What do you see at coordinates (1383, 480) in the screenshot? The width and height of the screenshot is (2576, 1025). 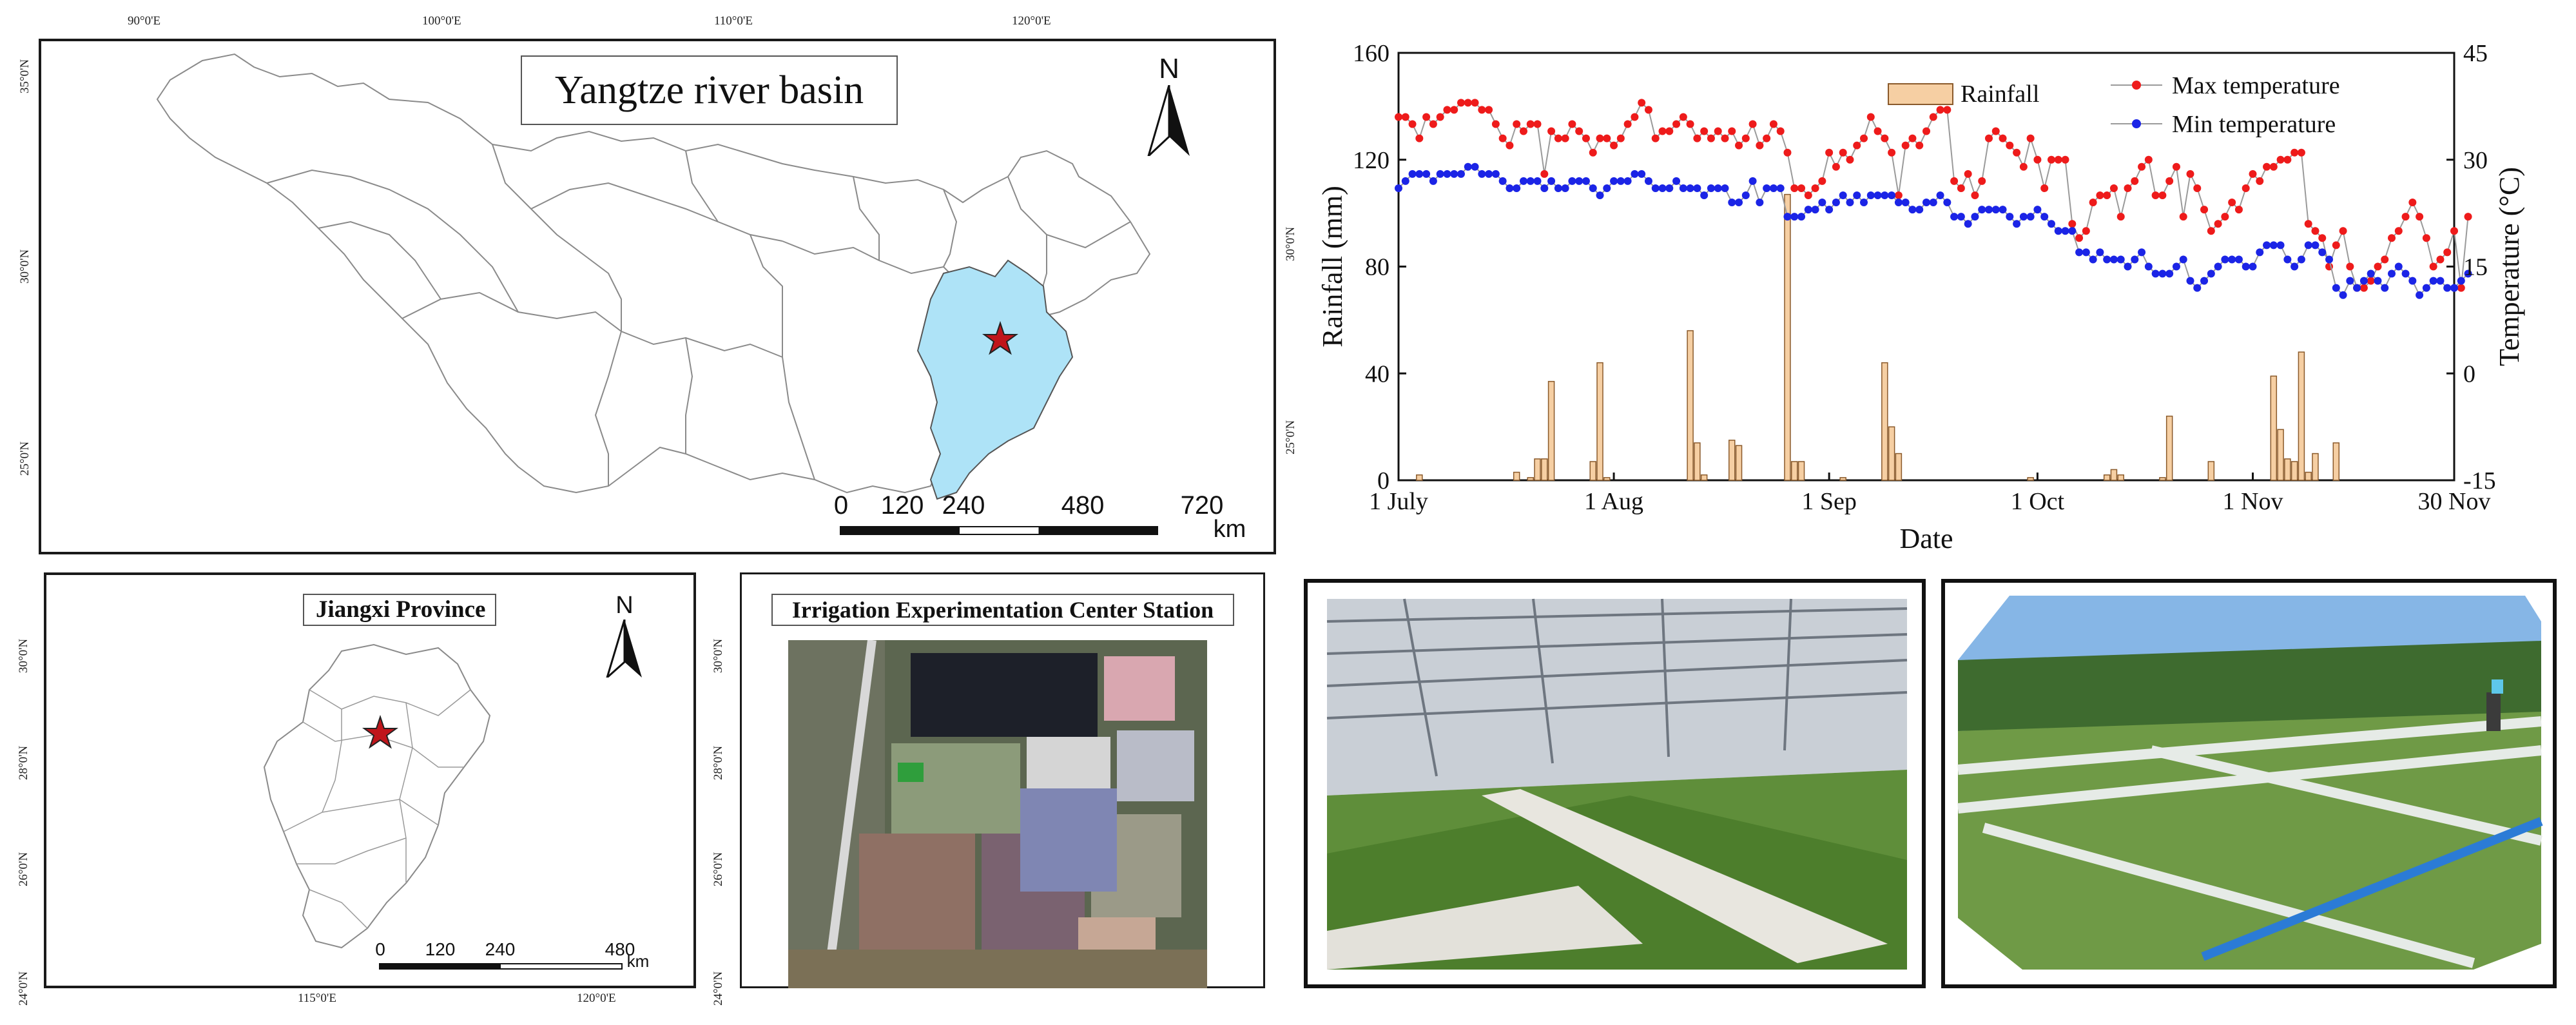 I see `y-left-tick-label: 0` at bounding box center [1383, 480].